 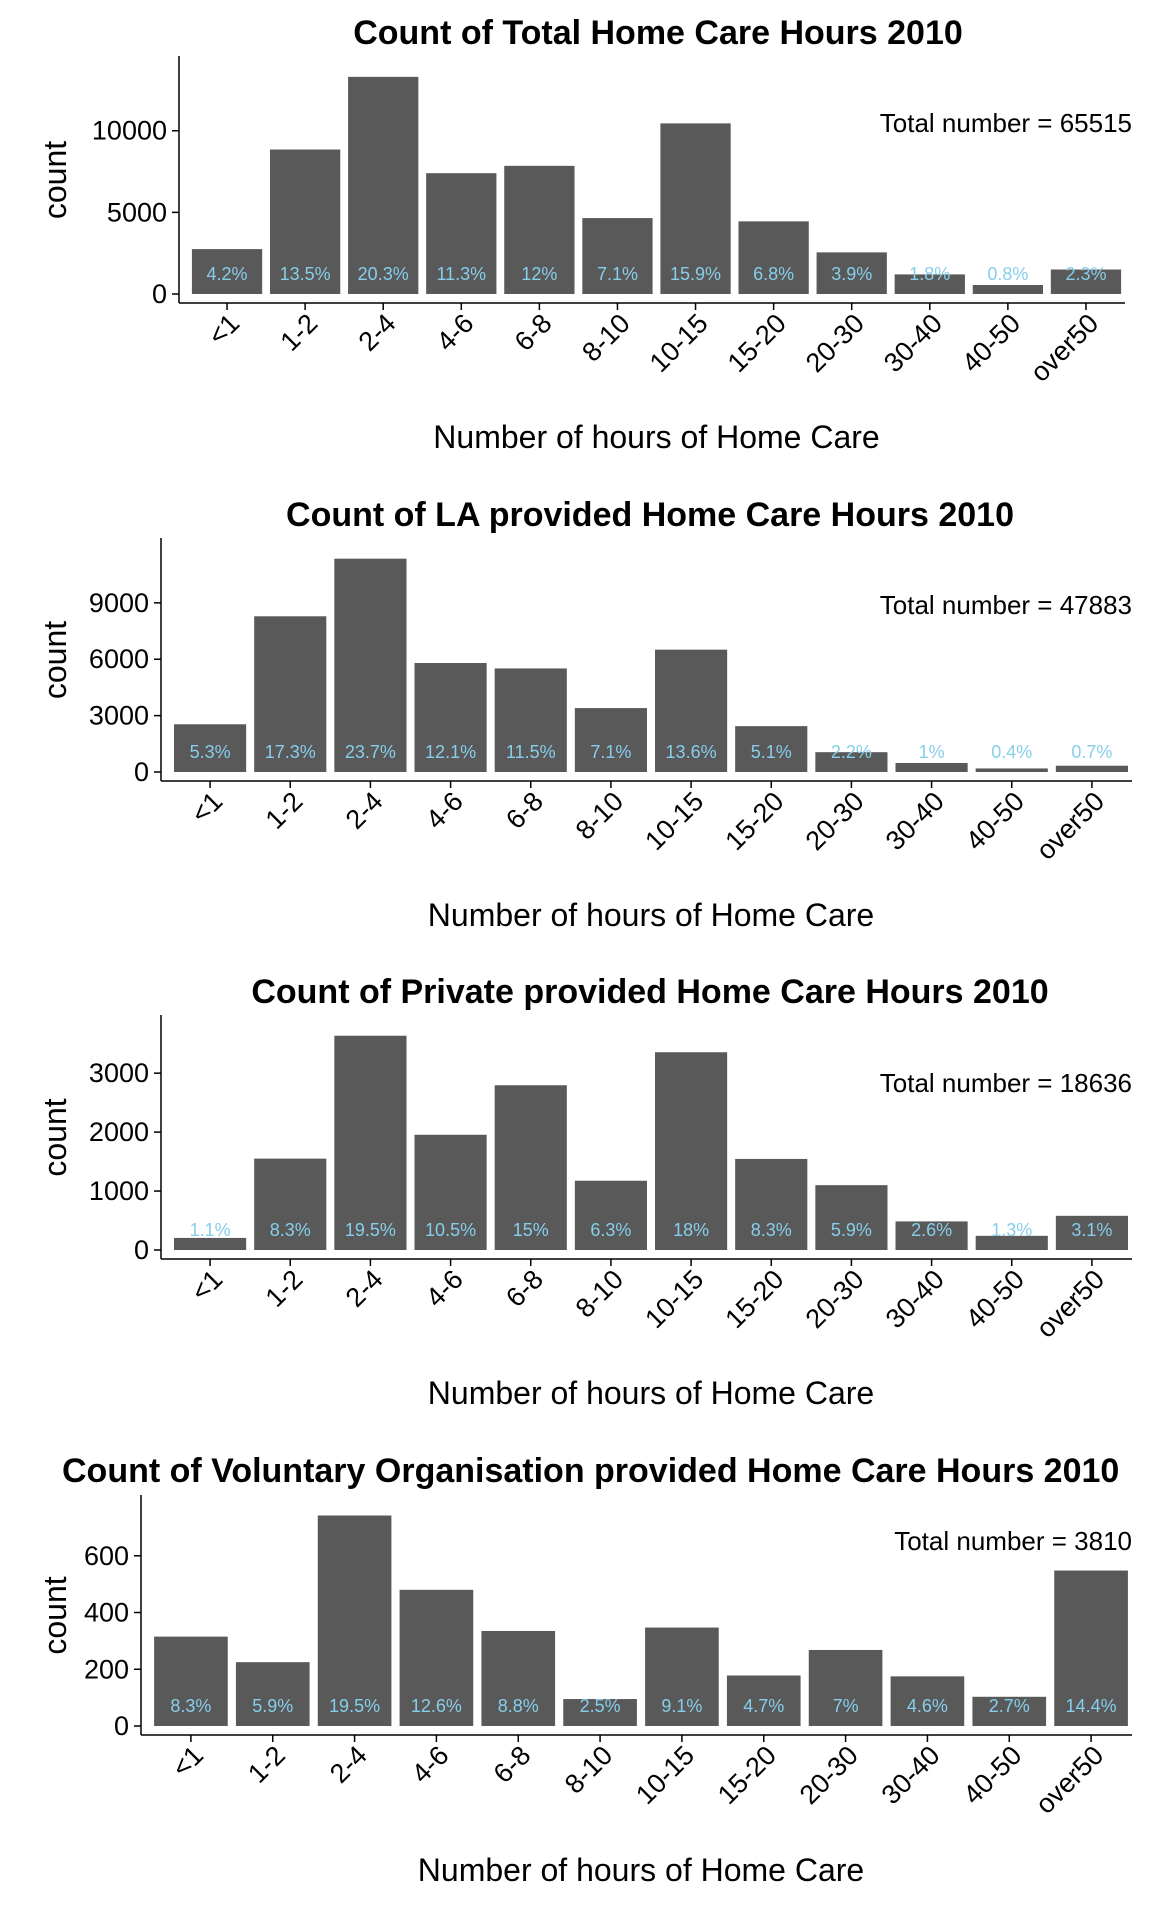 I want to click on bar-percent-label: 12.6%, so click(x=436, y=1706).